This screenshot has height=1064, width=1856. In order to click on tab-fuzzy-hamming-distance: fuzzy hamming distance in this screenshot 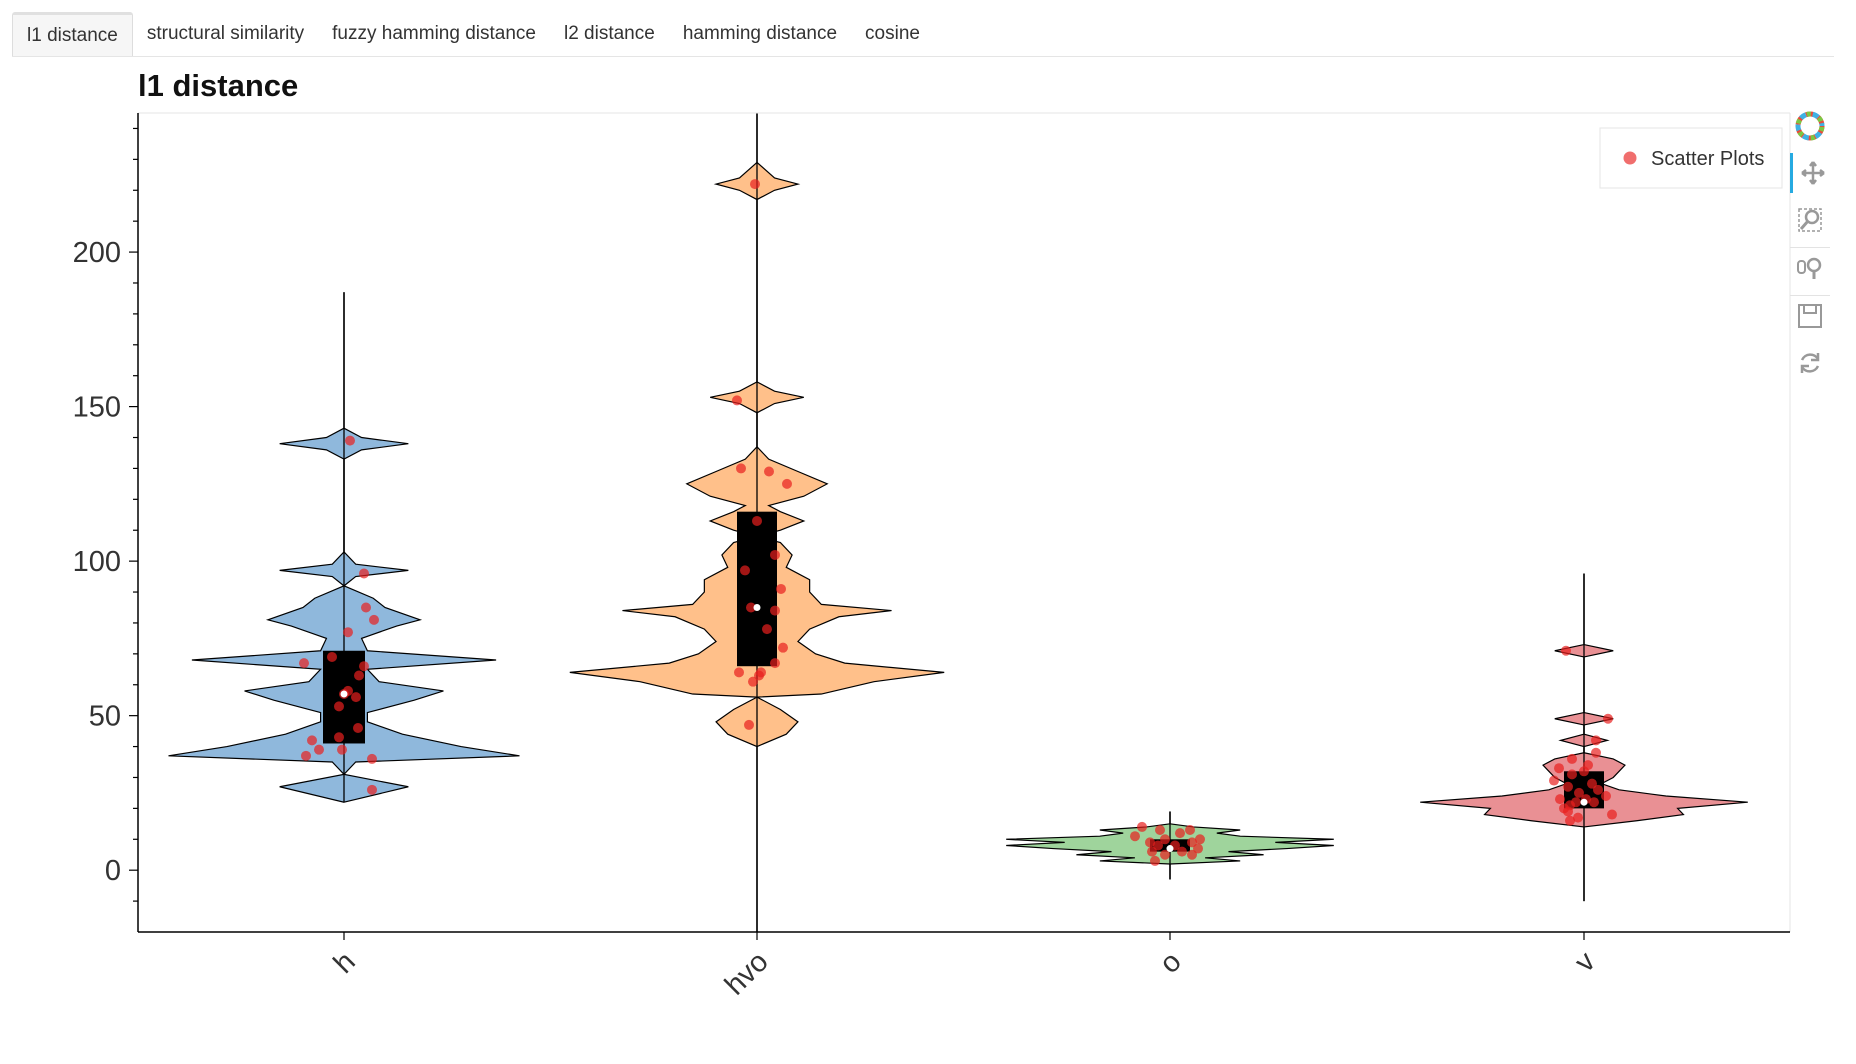, I will do `click(434, 33)`.